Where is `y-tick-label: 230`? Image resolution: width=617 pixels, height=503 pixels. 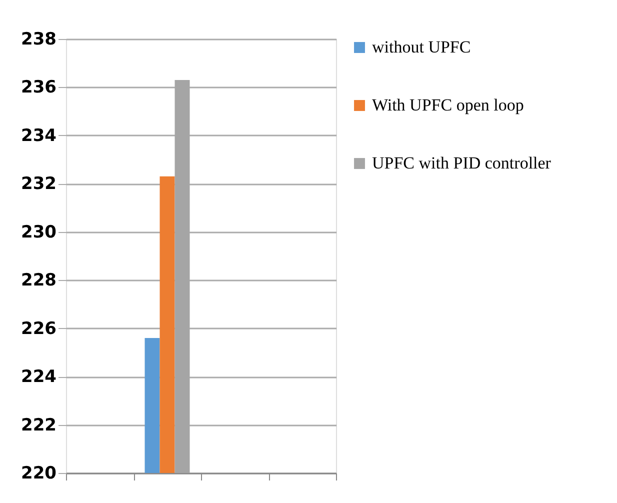 y-tick-label: 230 is located at coordinates (39, 232).